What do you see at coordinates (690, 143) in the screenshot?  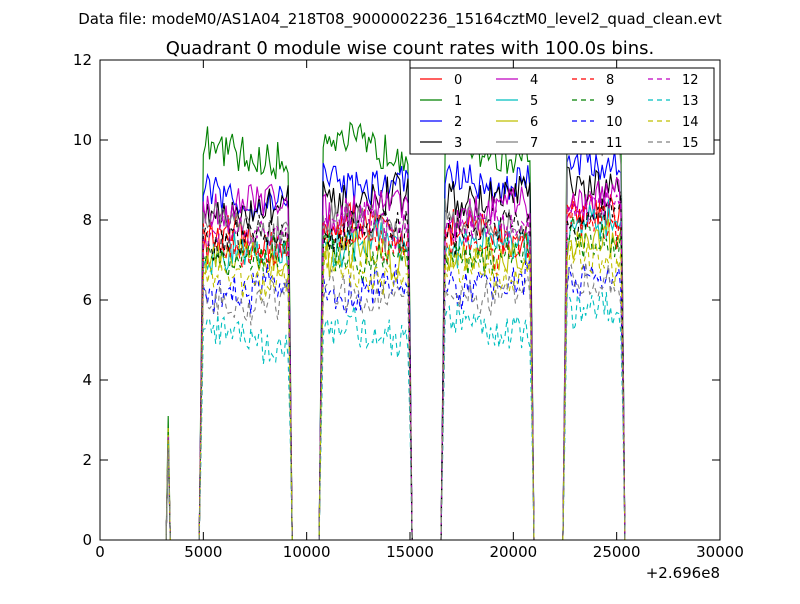 I see `legend-label-15: 15` at bounding box center [690, 143].